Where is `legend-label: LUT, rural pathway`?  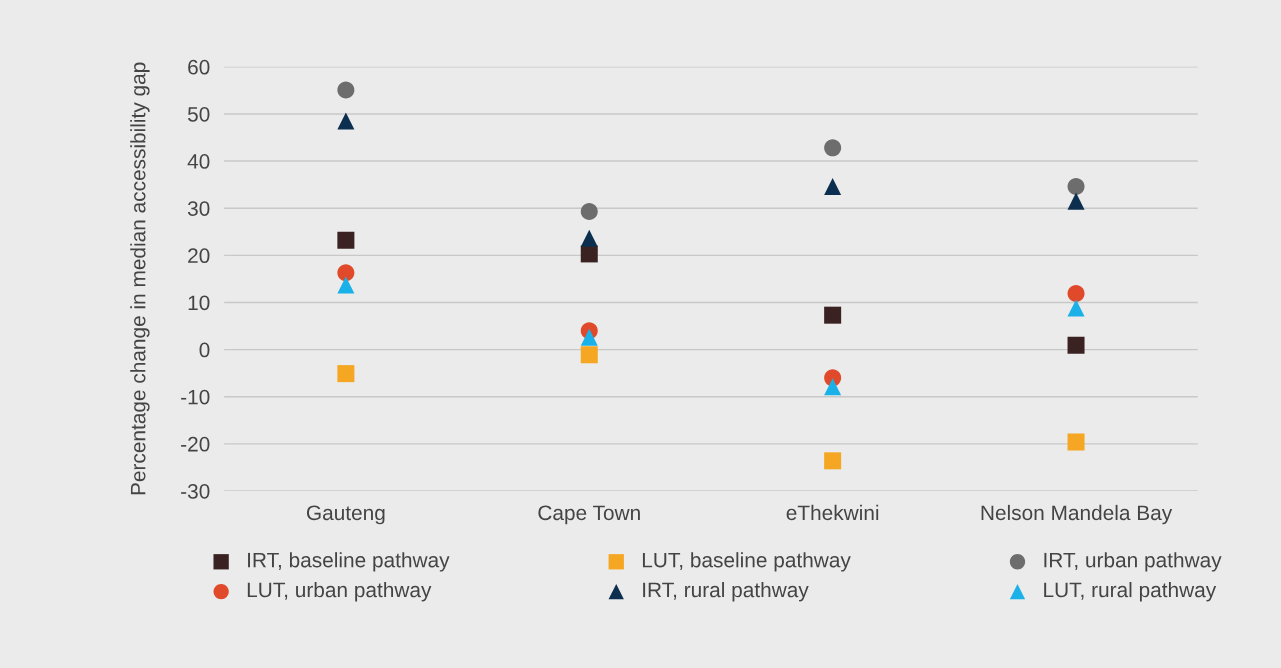
legend-label: LUT, rural pathway is located at coordinates (1130, 591).